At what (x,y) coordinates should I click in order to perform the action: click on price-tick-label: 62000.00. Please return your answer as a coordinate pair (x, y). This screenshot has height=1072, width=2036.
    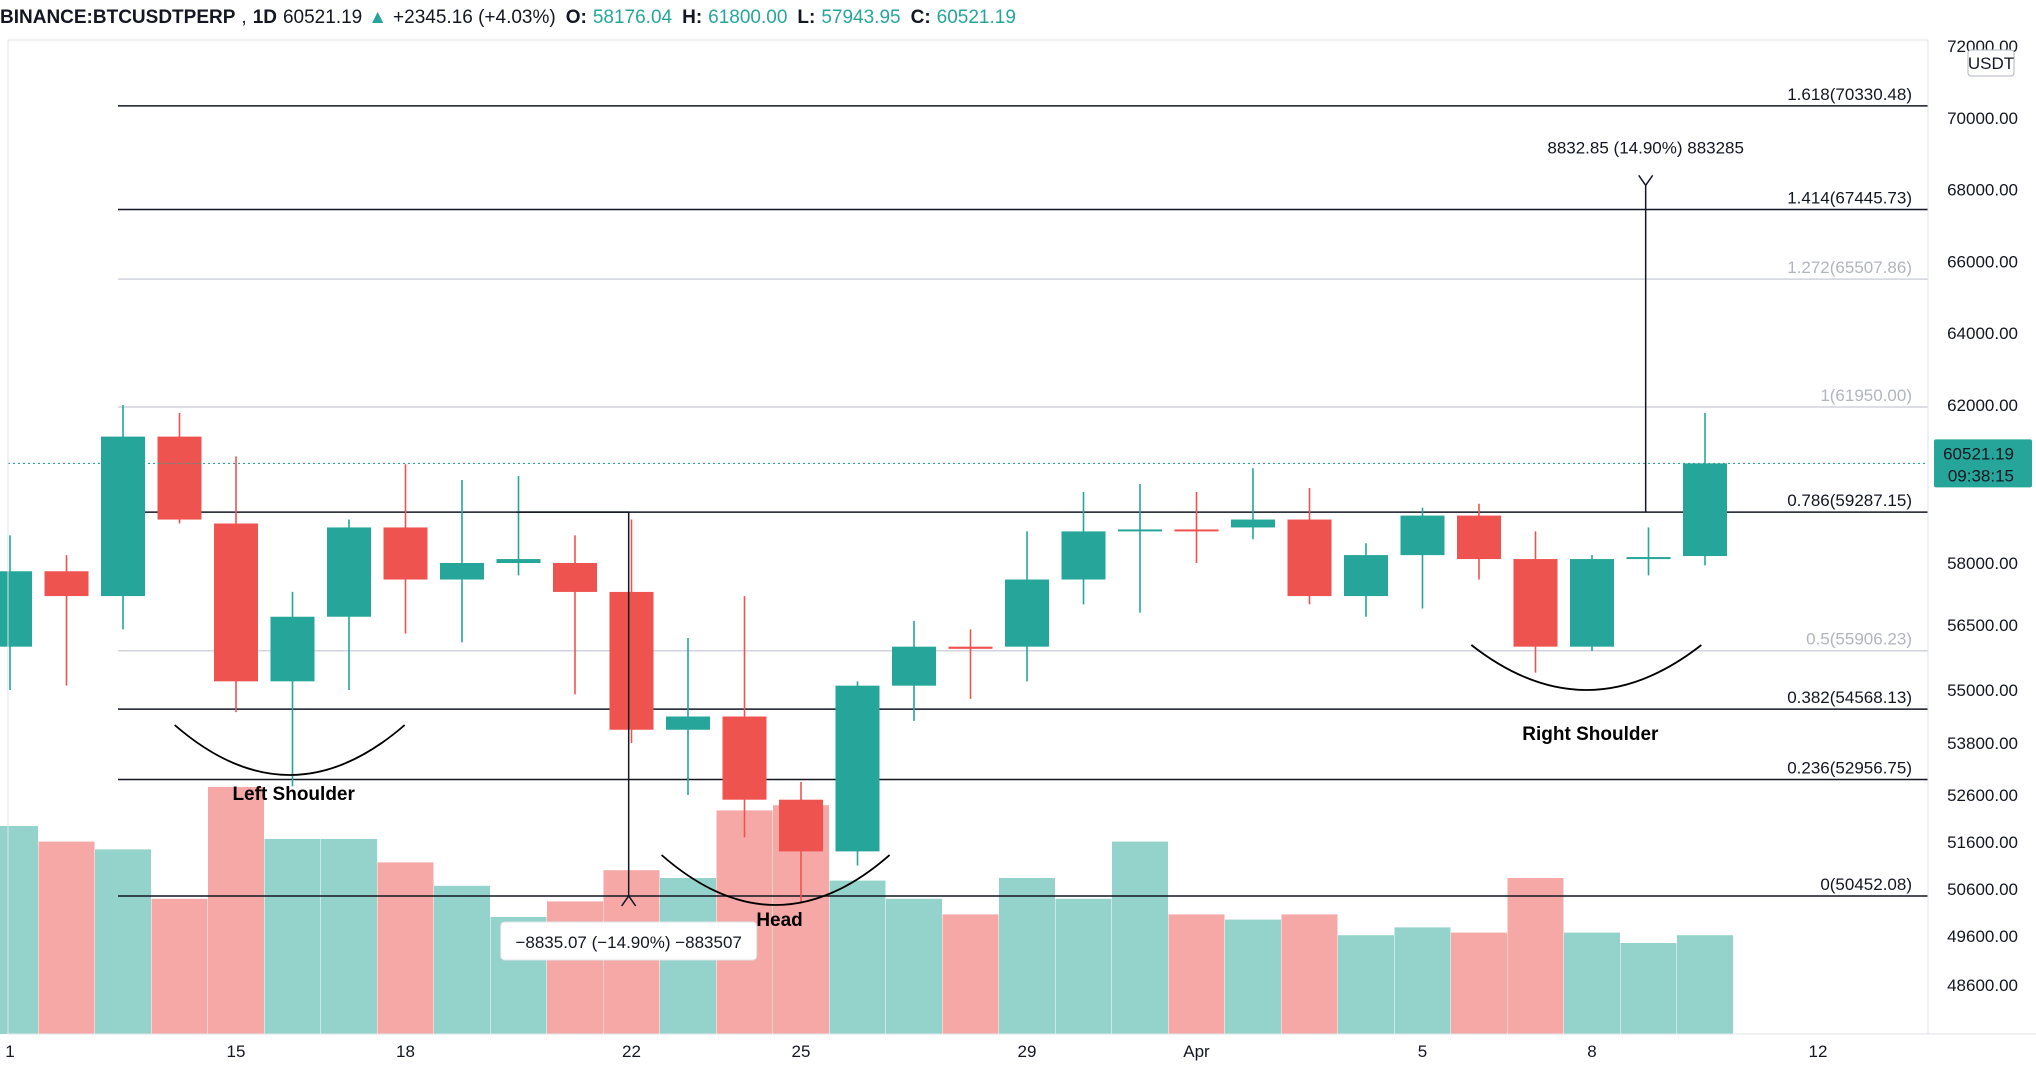
    Looking at the image, I should click on (1982, 405).